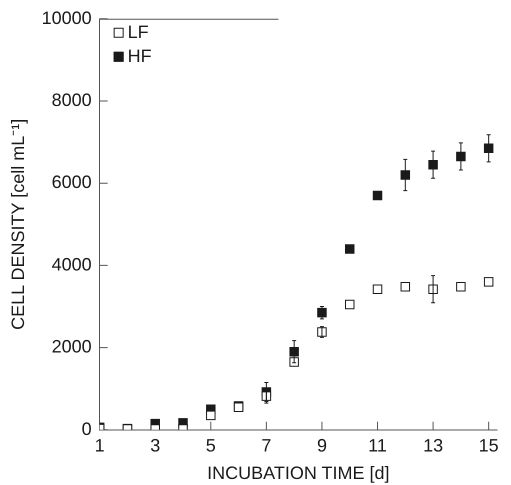 The width and height of the screenshot is (511, 485). What do you see at coordinates (140, 56) in the screenshot?
I see `legend-label: HF` at bounding box center [140, 56].